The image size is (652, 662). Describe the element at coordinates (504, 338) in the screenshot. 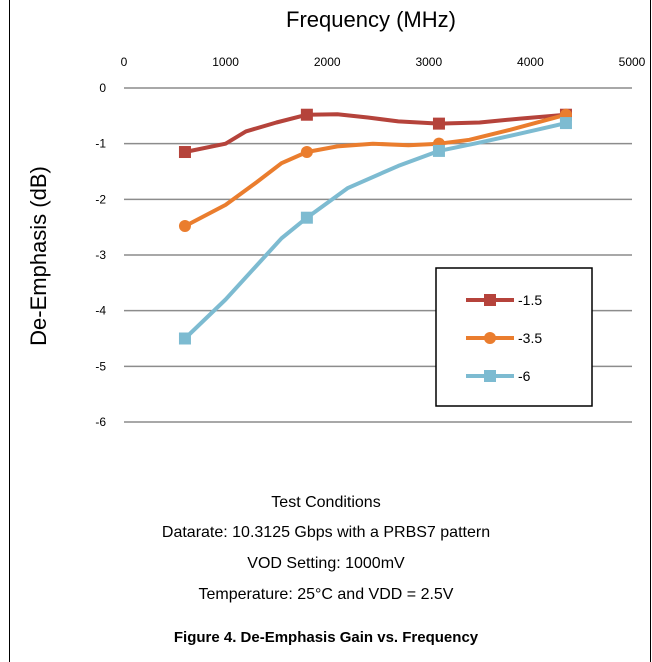

I see `legend-entry: -3.5` at that location.